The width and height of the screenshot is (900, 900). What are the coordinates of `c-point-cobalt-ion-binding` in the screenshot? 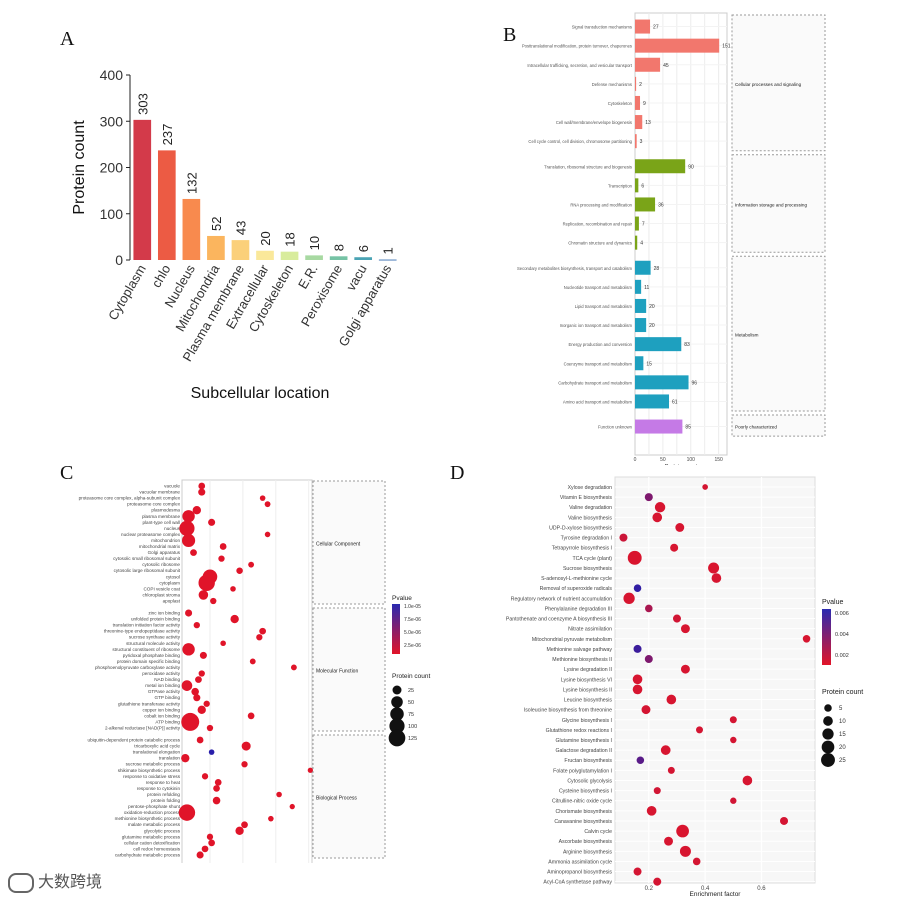 It's located at (251, 716).